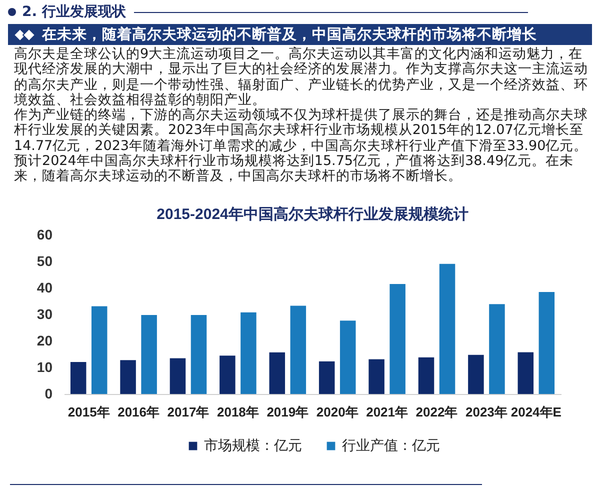 The width and height of the screenshot is (600, 493). Describe the element at coordinates (486, 412) in the screenshot. I see `x-tick-label: 2023年` at that location.